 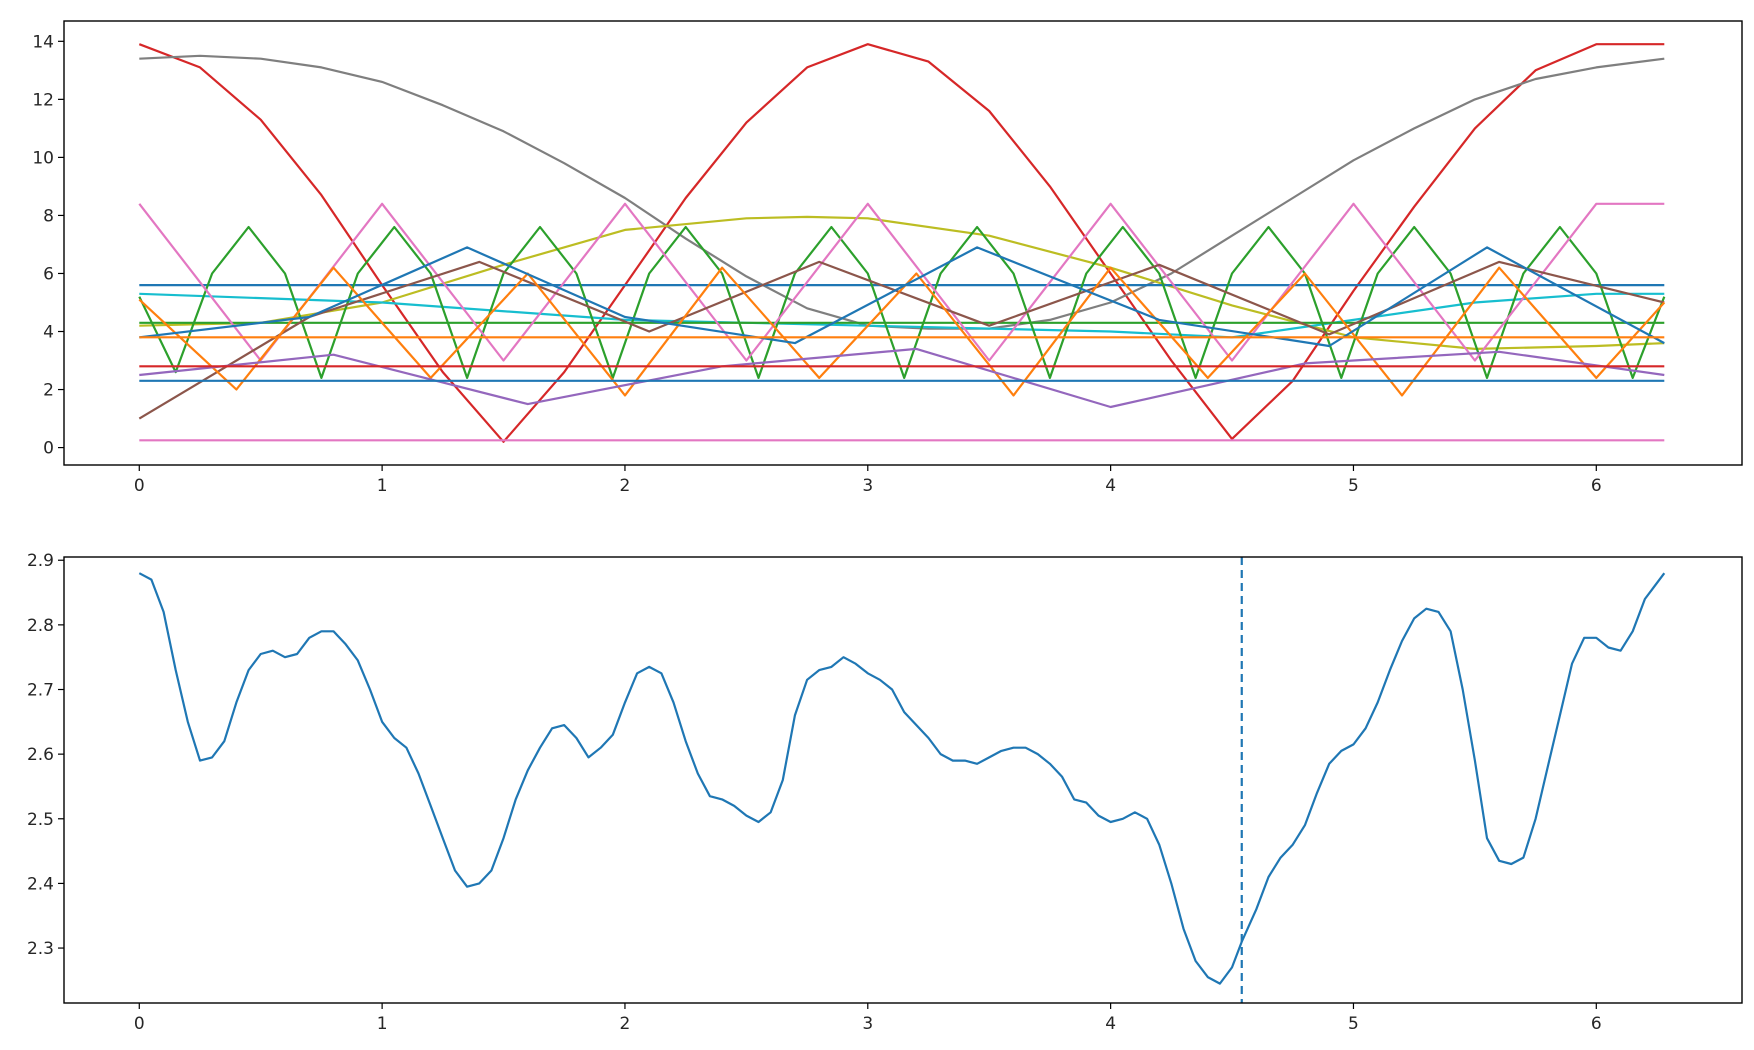 I want to click on y-tick-label: 2.8, so click(x=40, y=626).